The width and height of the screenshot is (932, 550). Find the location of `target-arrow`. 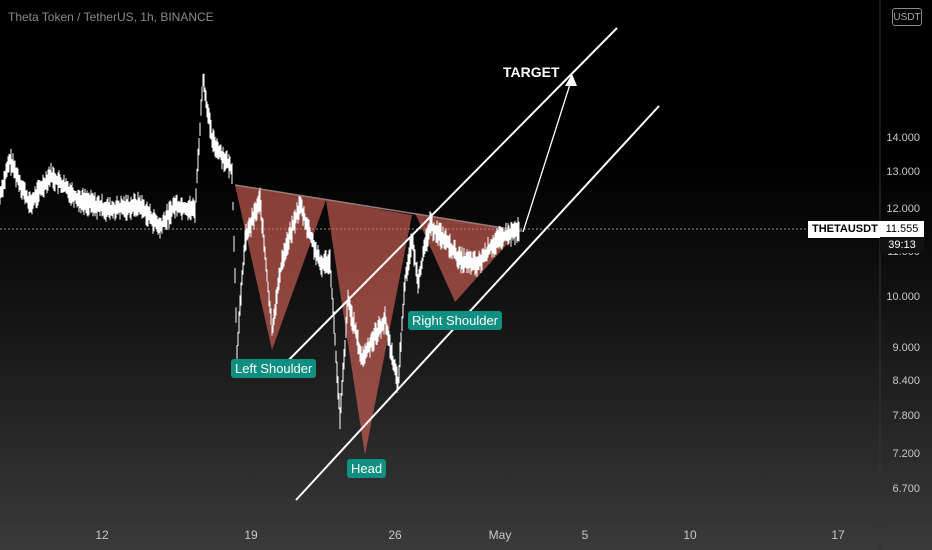

target-arrow is located at coordinates (547, 155).